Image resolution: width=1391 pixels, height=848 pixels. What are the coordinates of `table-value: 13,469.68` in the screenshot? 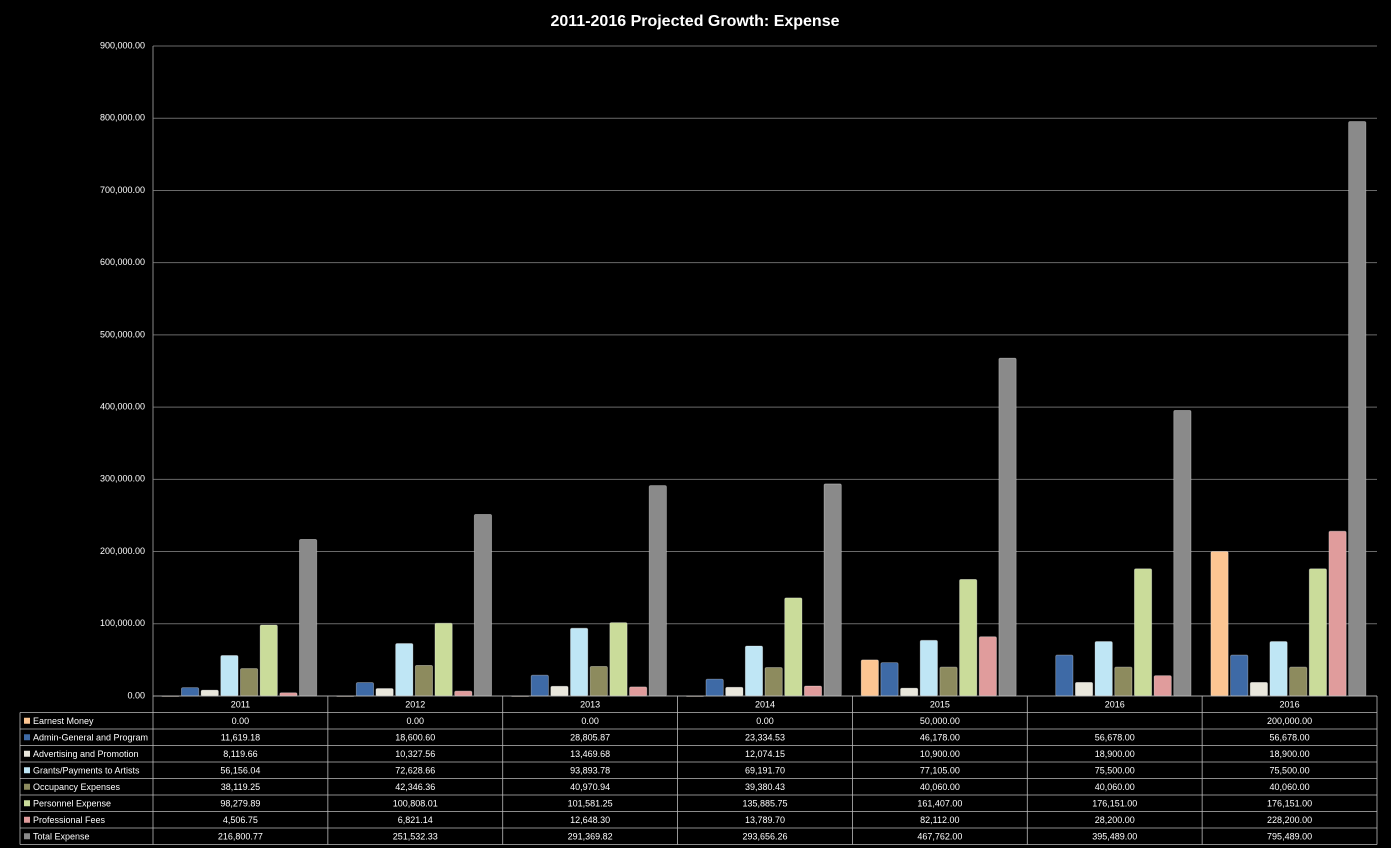 It's located at (590, 754).